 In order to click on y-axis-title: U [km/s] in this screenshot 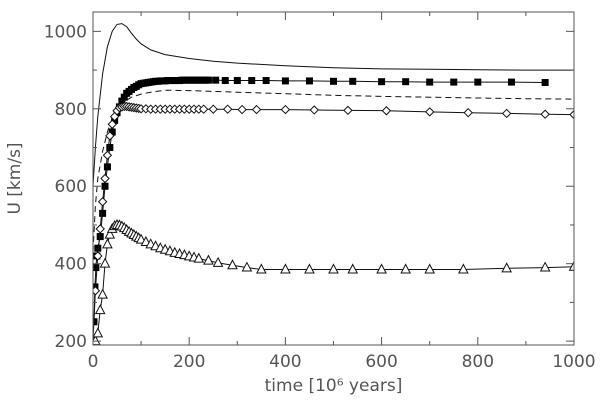, I will do `click(15, 178)`.